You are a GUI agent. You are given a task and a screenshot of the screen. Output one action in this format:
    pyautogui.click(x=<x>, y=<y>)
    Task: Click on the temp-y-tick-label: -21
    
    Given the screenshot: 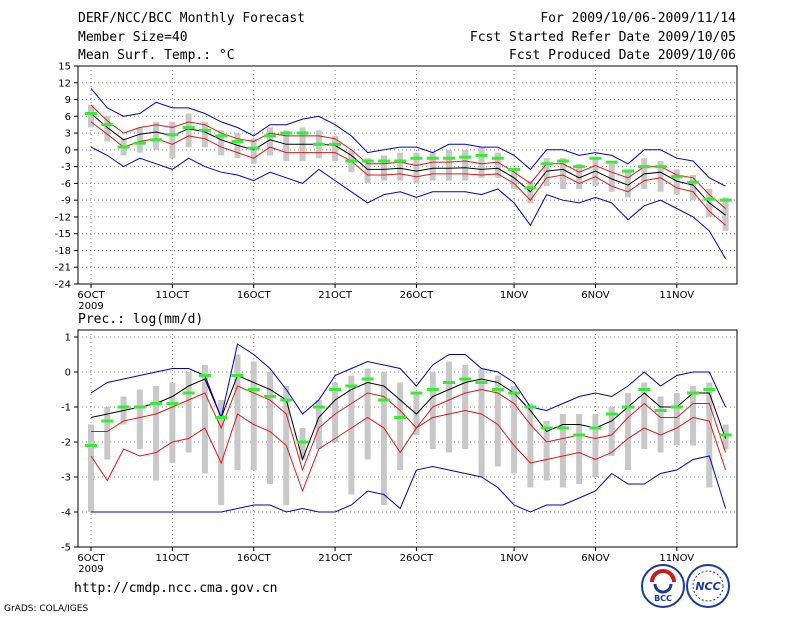 What is the action you would take?
    pyautogui.click(x=63, y=268)
    